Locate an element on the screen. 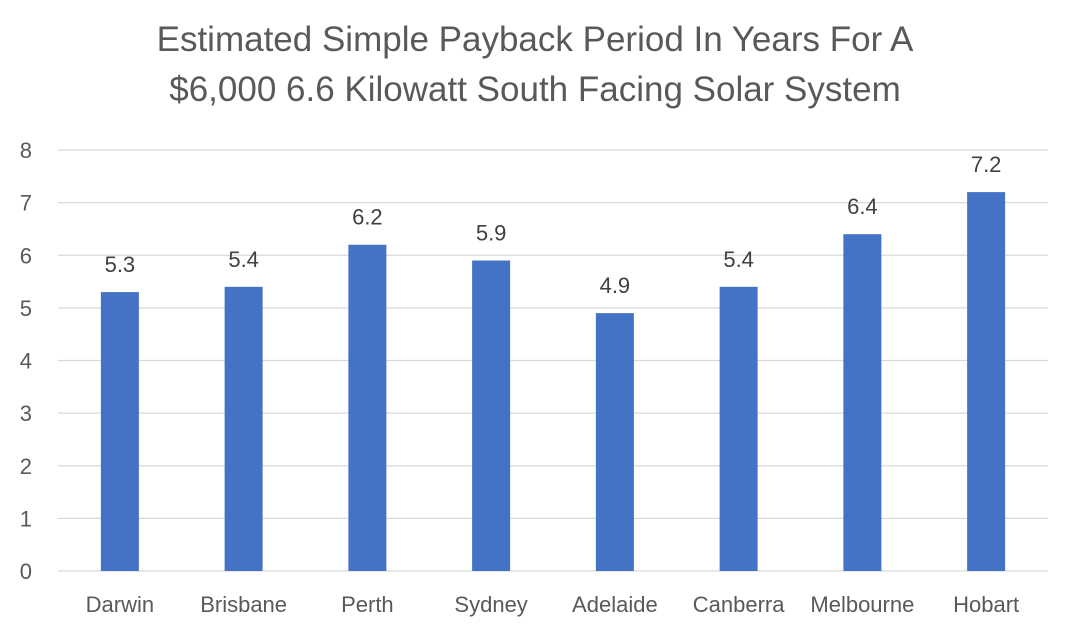 Image resolution: width=1070 pixels, height=642 pixels. data-label-sydney: 5.9 is located at coordinates (491, 233).